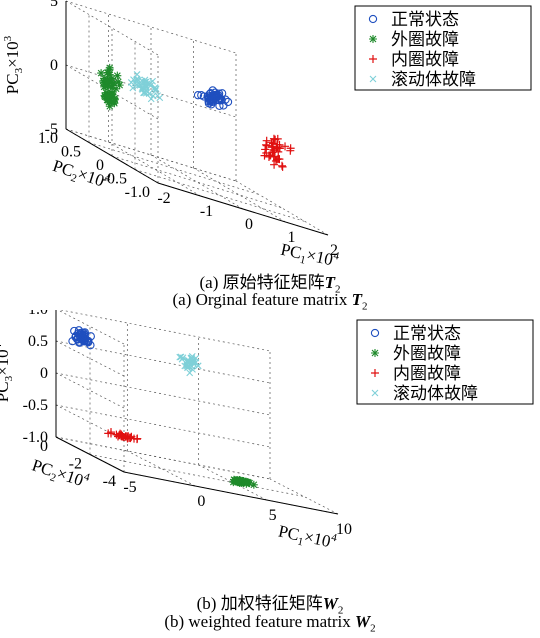 The image size is (540, 638). What do you see at coordinates (363, 621) in the screenshot?
I see `caption-b-en-symbol: W` at bounding box center [363, 621].